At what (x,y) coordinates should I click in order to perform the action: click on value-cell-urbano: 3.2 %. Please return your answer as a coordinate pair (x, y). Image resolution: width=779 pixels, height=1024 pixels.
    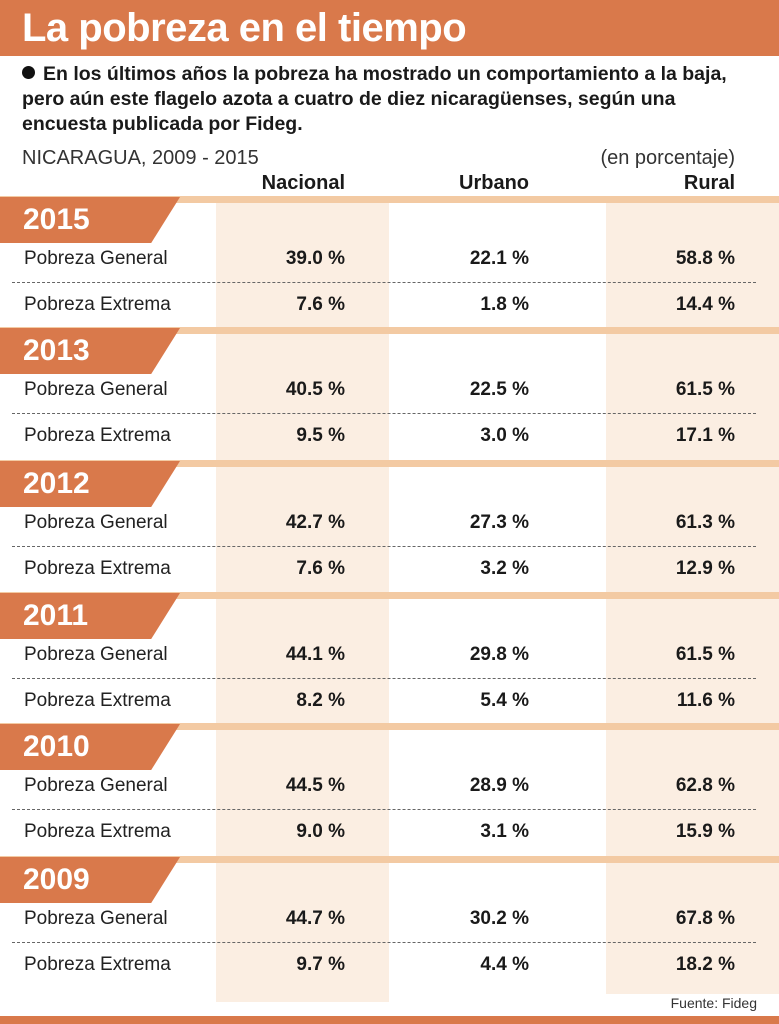
    Looking at the image, I should click on (504, 568).